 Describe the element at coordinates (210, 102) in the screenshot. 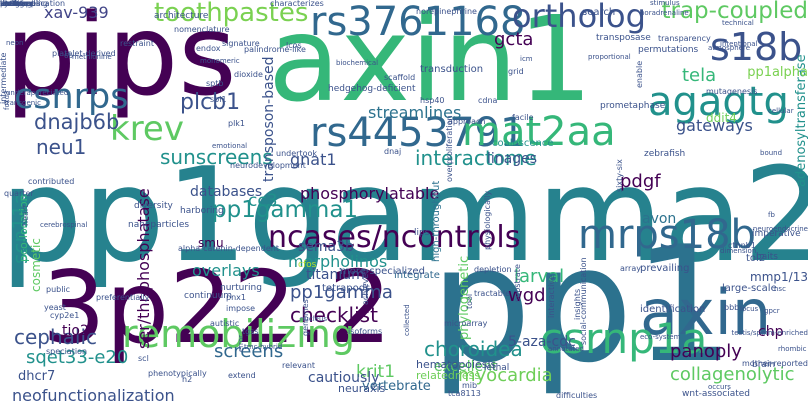

I see `word-plcb1: plcb1` at that location.